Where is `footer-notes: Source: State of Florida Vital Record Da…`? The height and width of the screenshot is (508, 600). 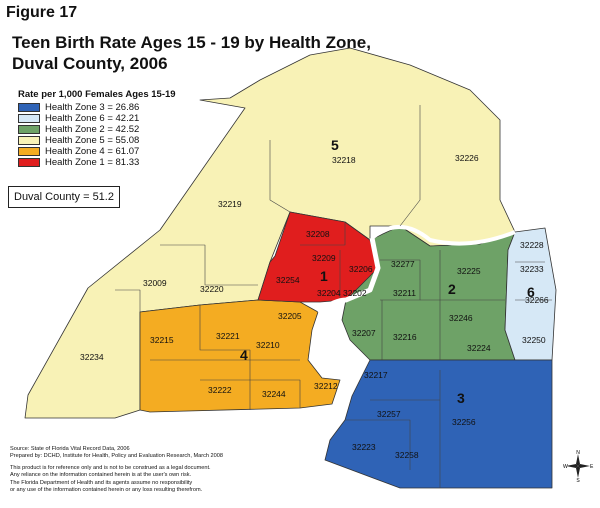
footer-notes: Source: State of Florida Vital Record Da… is located at coordinates (160, 470).